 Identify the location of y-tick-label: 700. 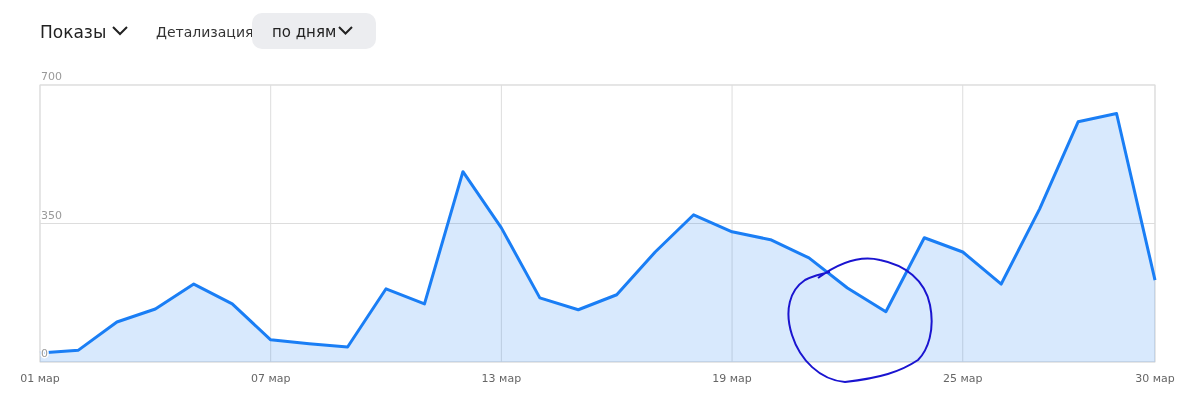
(51, 76).